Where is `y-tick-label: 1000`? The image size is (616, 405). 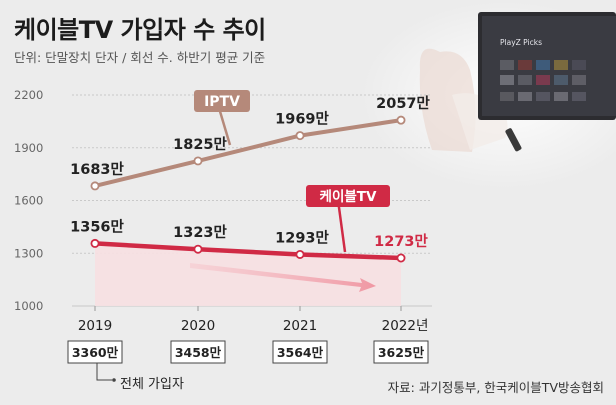 y-tick-label: 1000 is located at coordinates (28, 306).